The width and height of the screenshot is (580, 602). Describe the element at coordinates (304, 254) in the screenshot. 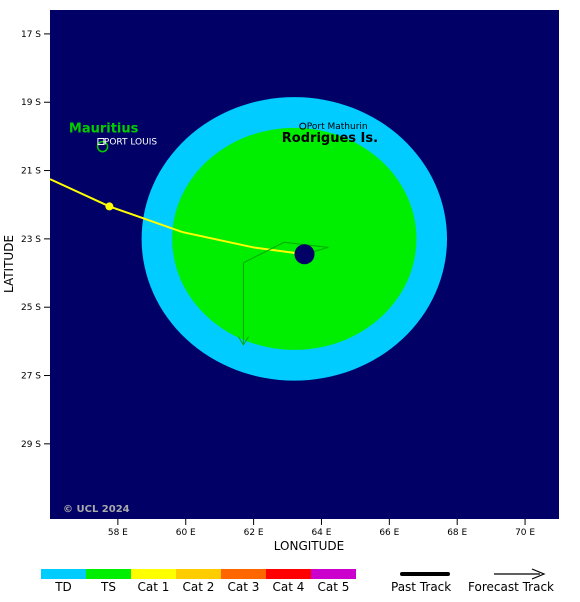

I see `storm-center-icon` at that location.